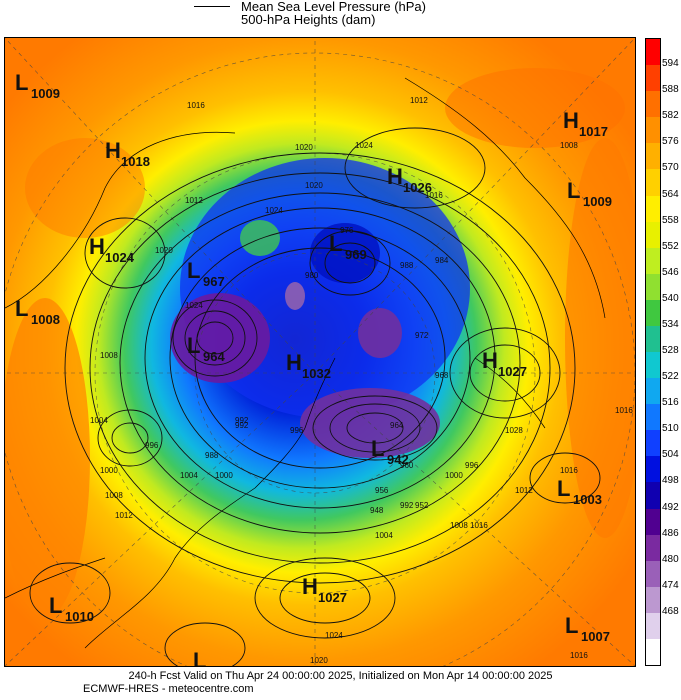  Describe the element at coordinates (670, 611) in the screenshot. I see `colorbar-tick-label: 468` at that location.